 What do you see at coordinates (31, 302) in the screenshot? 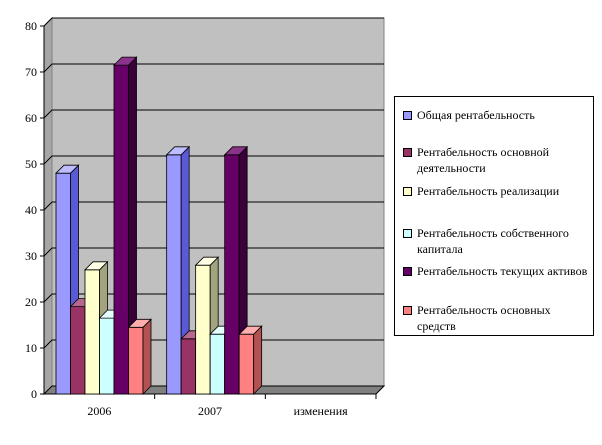
I see `y-tick-label: 20` at bounding box center [31, 302].